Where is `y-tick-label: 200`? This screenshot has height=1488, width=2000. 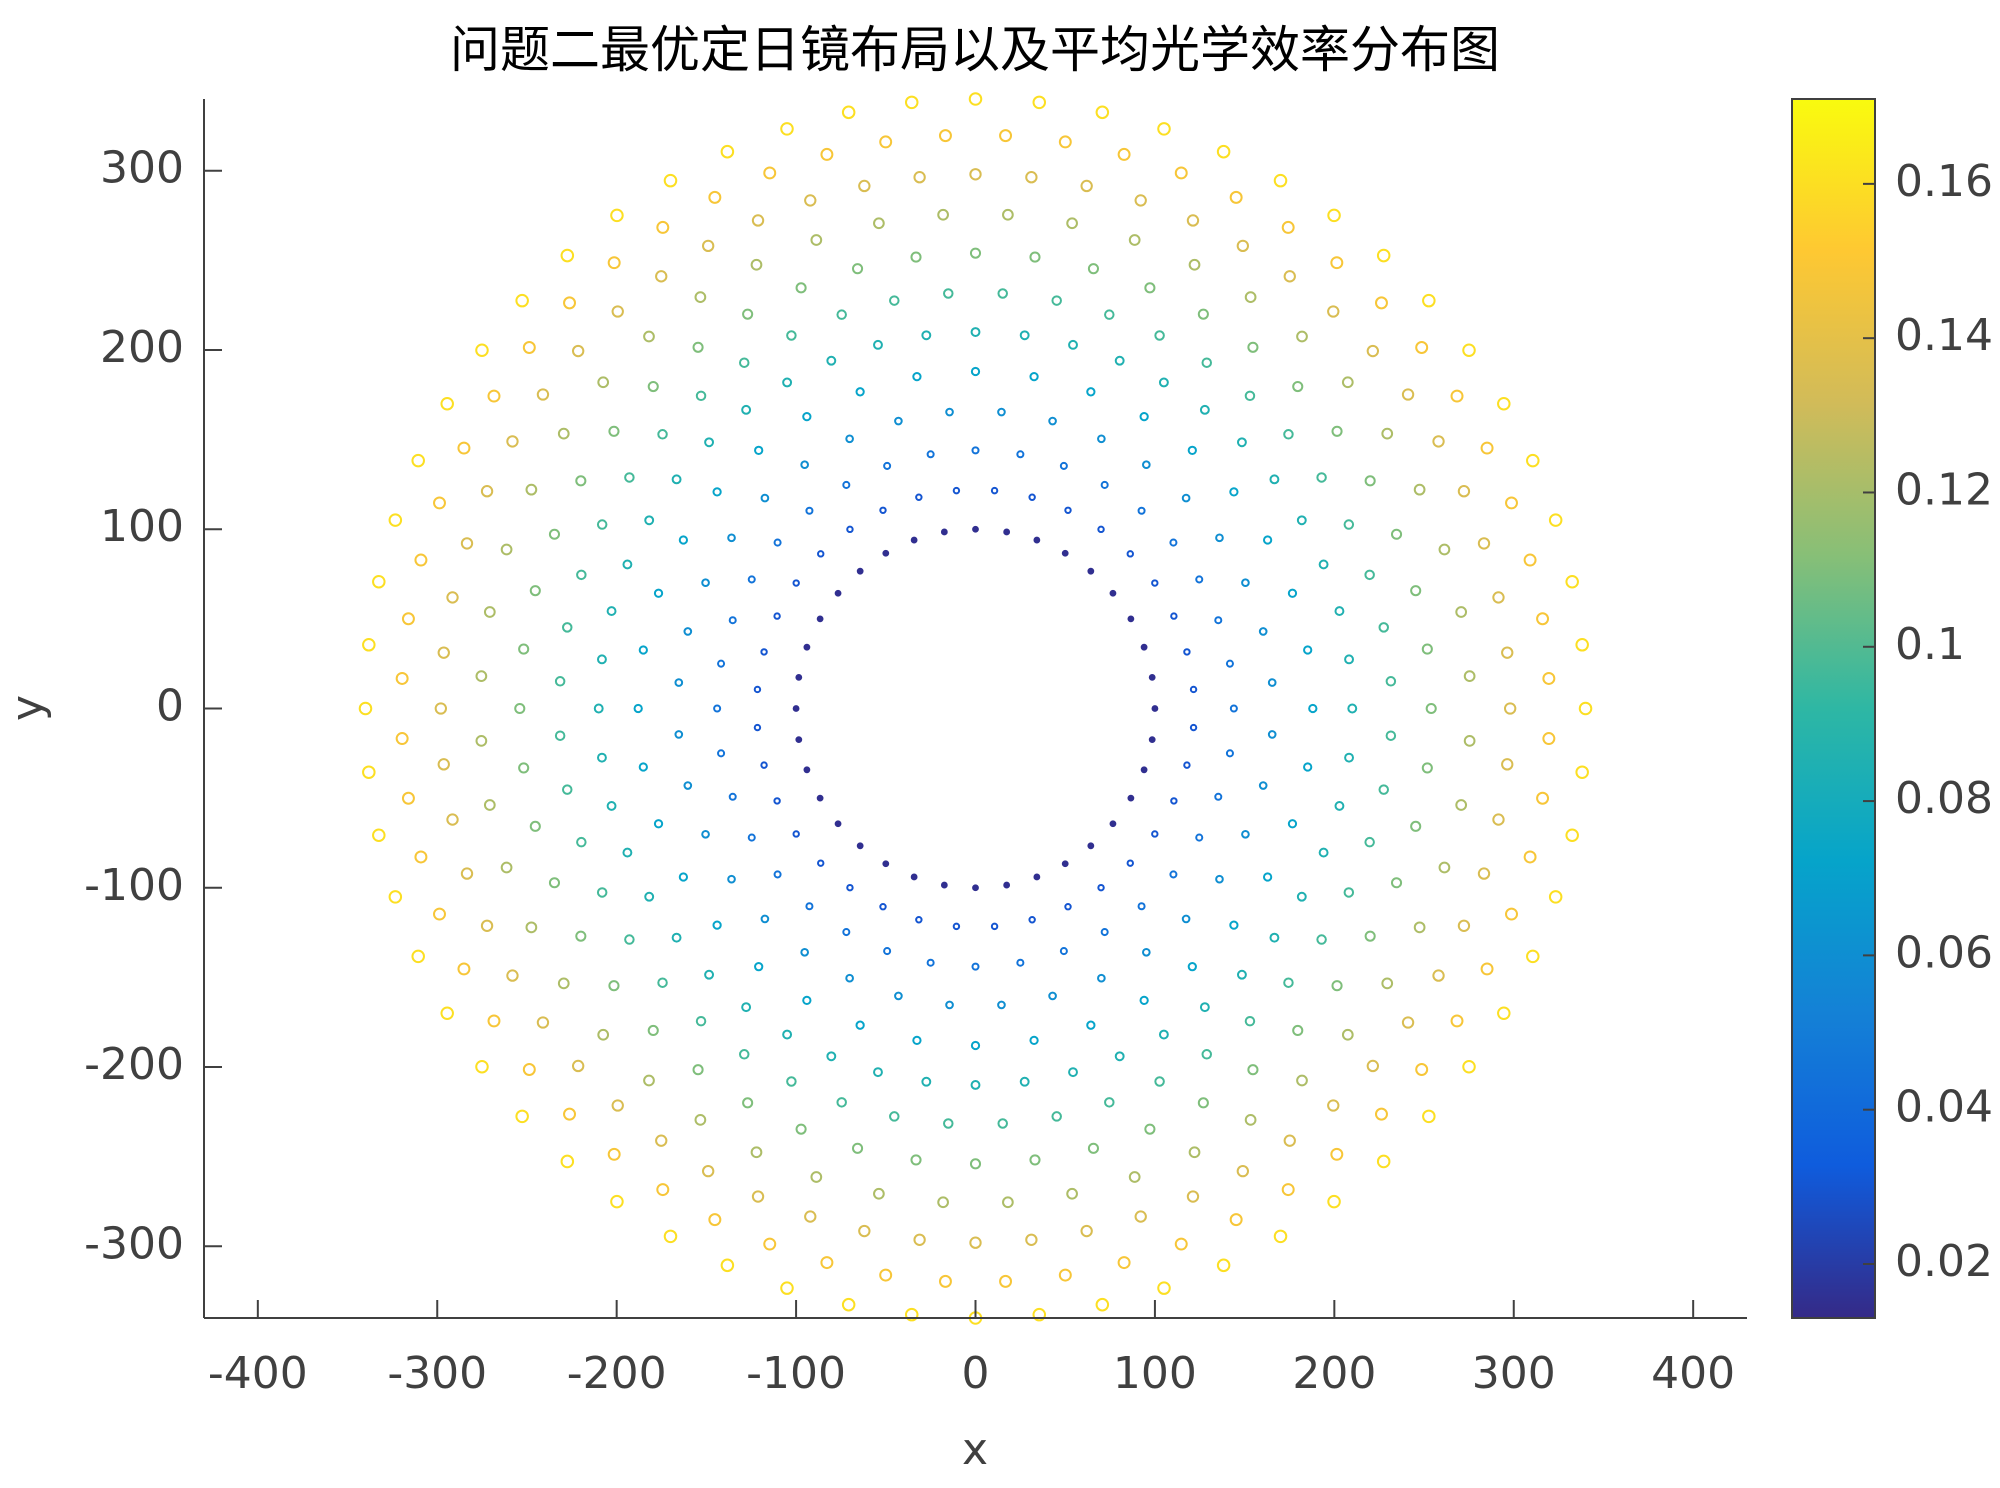
y-tick-label: 200 is located at coordinates (142, 347).